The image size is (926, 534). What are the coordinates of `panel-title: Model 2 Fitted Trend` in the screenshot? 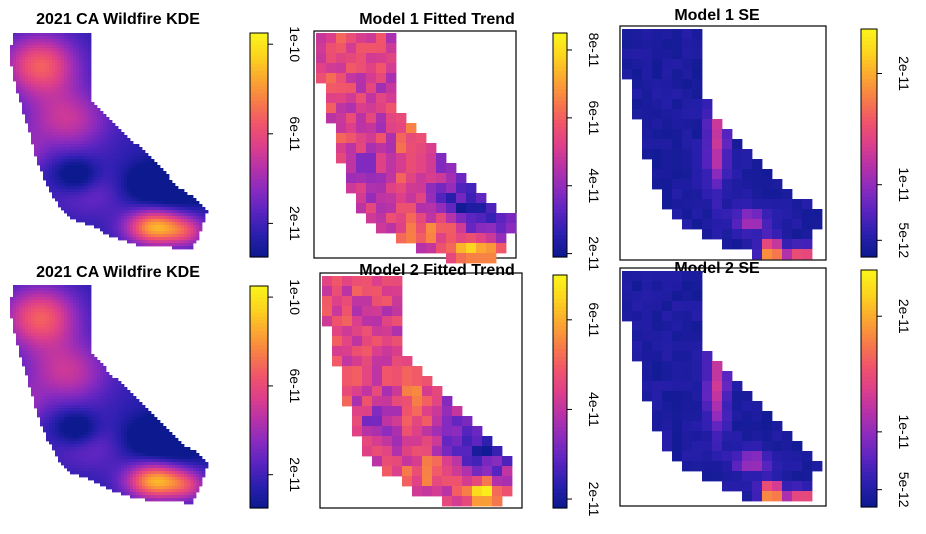 It's located at (437, 270).